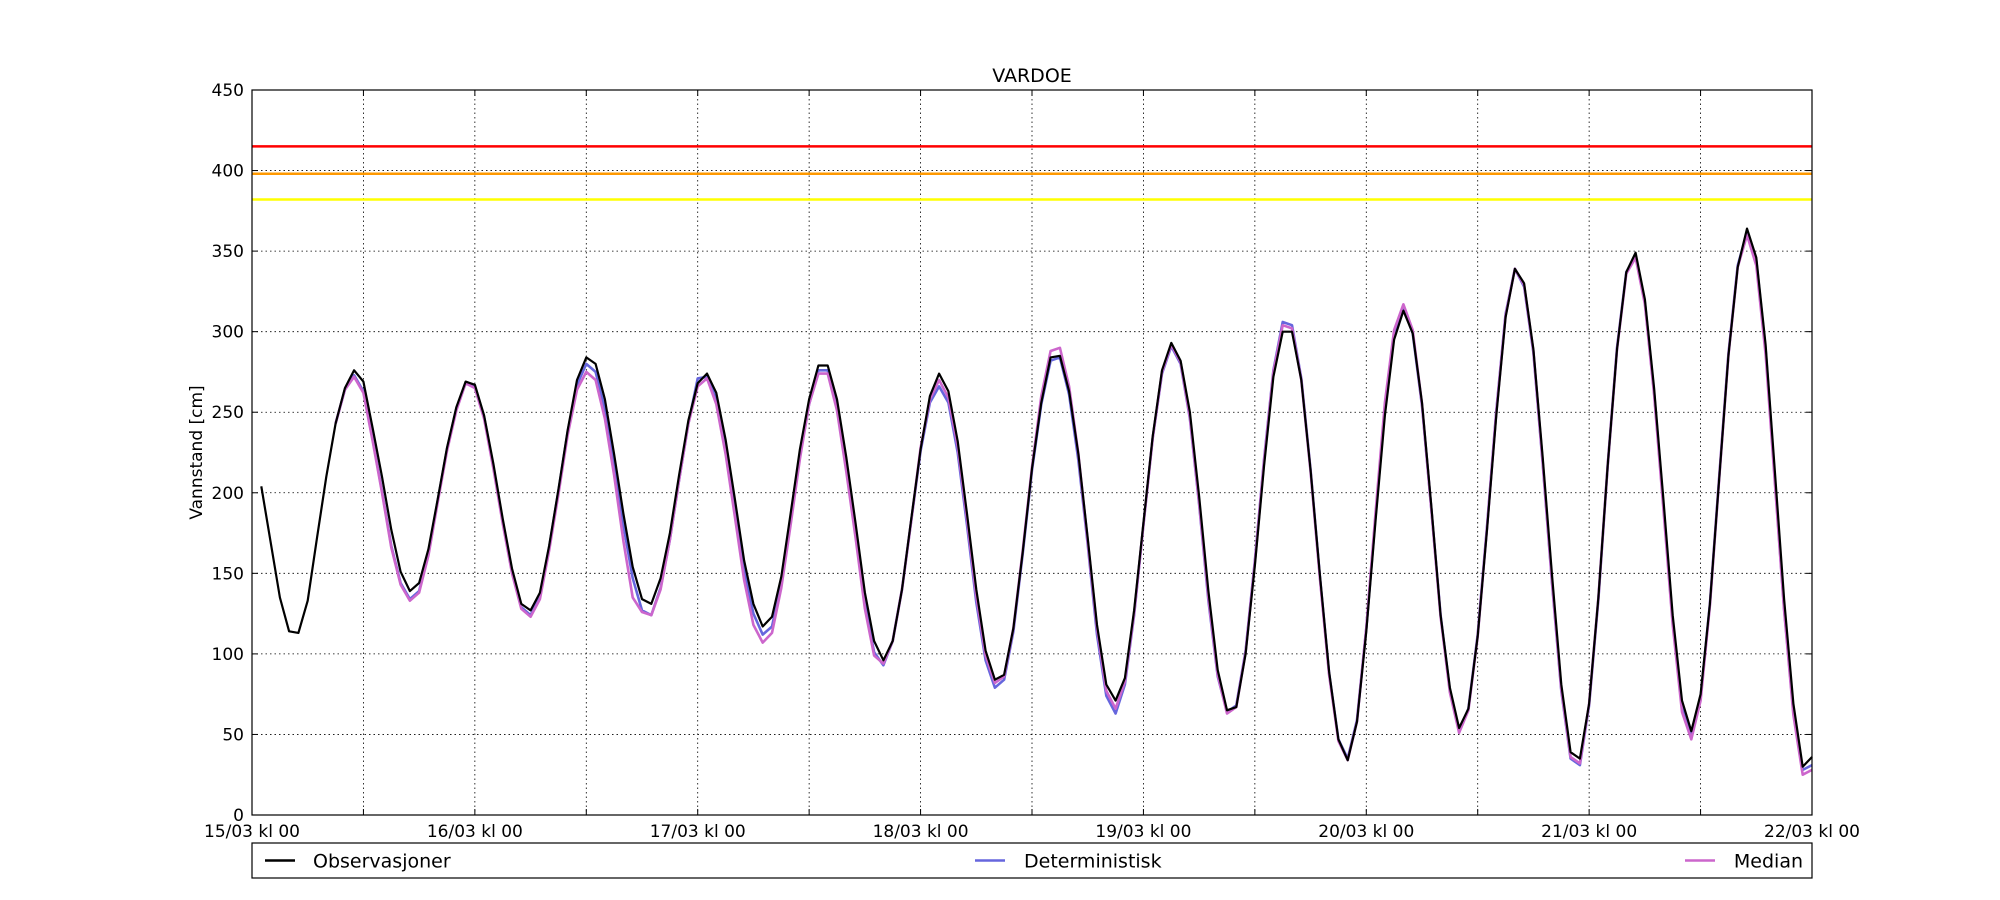 The image size is (2000, 900). Describe the element at coordinates (228, 655) in the screenshot. I see `y-tick-label: 100` at that location.